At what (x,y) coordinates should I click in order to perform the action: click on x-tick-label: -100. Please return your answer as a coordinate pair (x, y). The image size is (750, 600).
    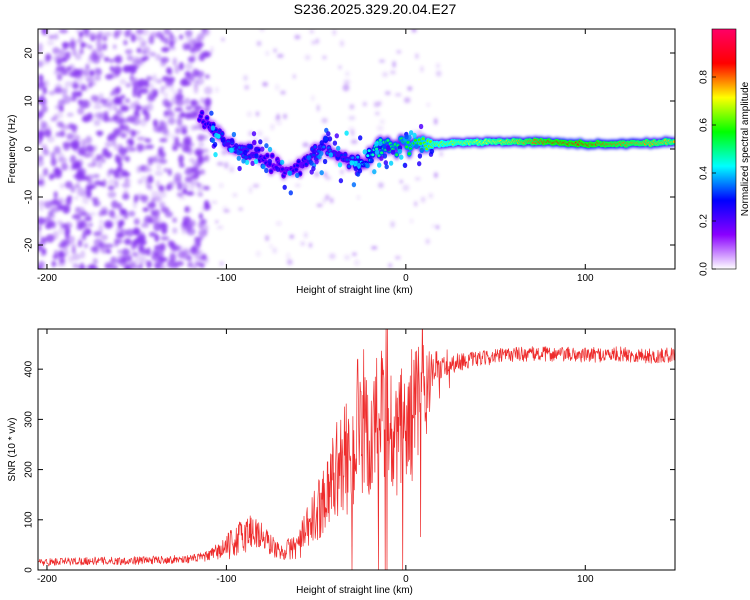
    Looking at the image, I should click on (226, 278).